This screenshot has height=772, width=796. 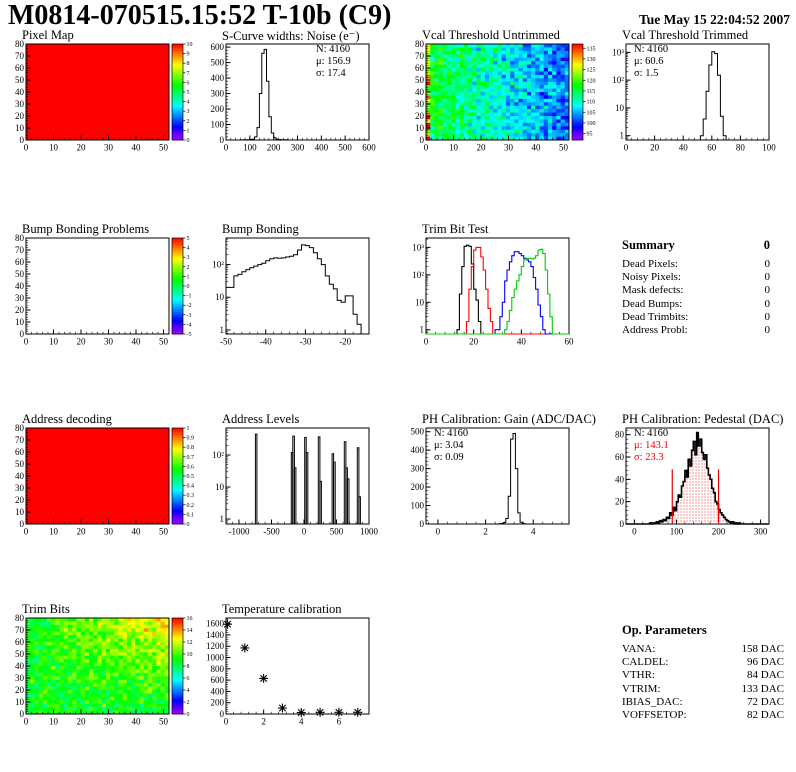 I want to click on stat-mean: μ: 3.04, so click(x=449, y=445).